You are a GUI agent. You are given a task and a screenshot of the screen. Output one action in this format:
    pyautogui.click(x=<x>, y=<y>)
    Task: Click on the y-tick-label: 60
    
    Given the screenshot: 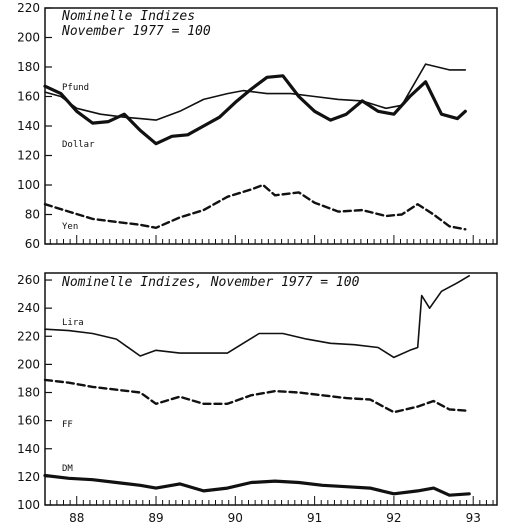 What is the action you would take?
    pyautogui.click(x=32, y=244)
    